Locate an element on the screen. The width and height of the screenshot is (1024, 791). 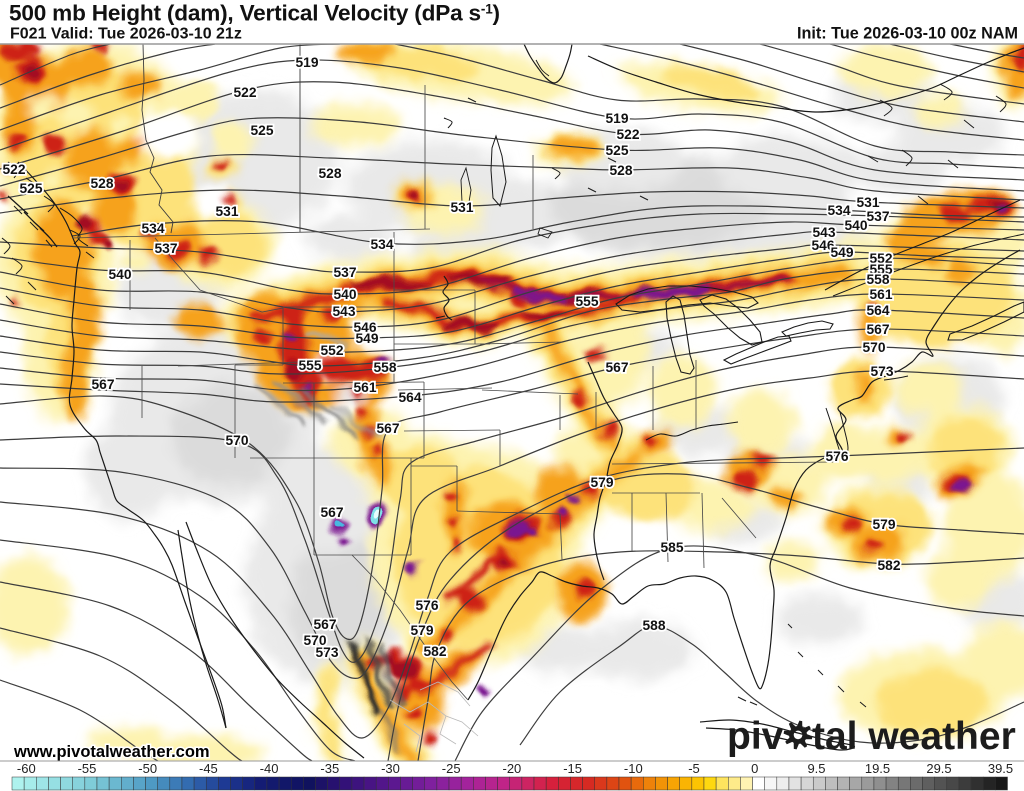
svg-text: -10 is located at coordinates (633, 768).